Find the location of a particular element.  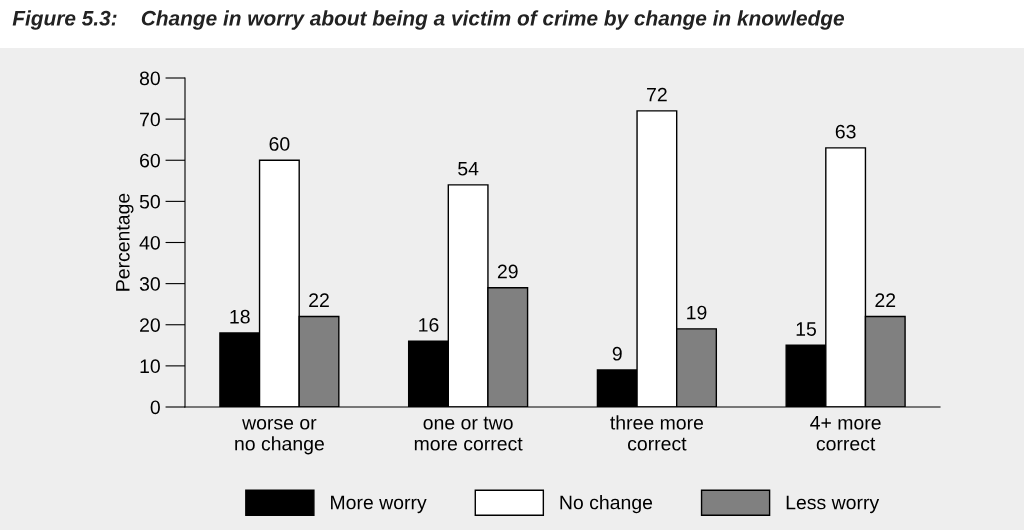

data-label: 19 is located at coordinates (697, 312).